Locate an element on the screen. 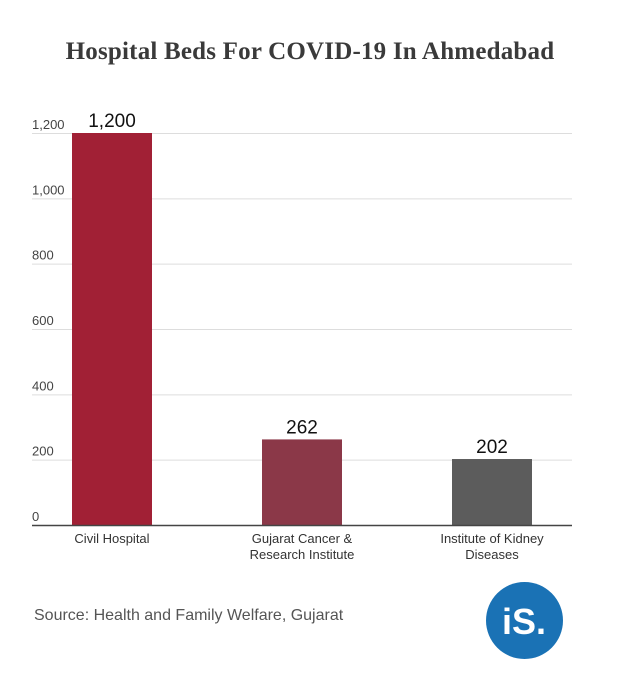 The height and width of the screenshot is (685, 620). y-tick-label: 800 is located at coordinates (43, 255).